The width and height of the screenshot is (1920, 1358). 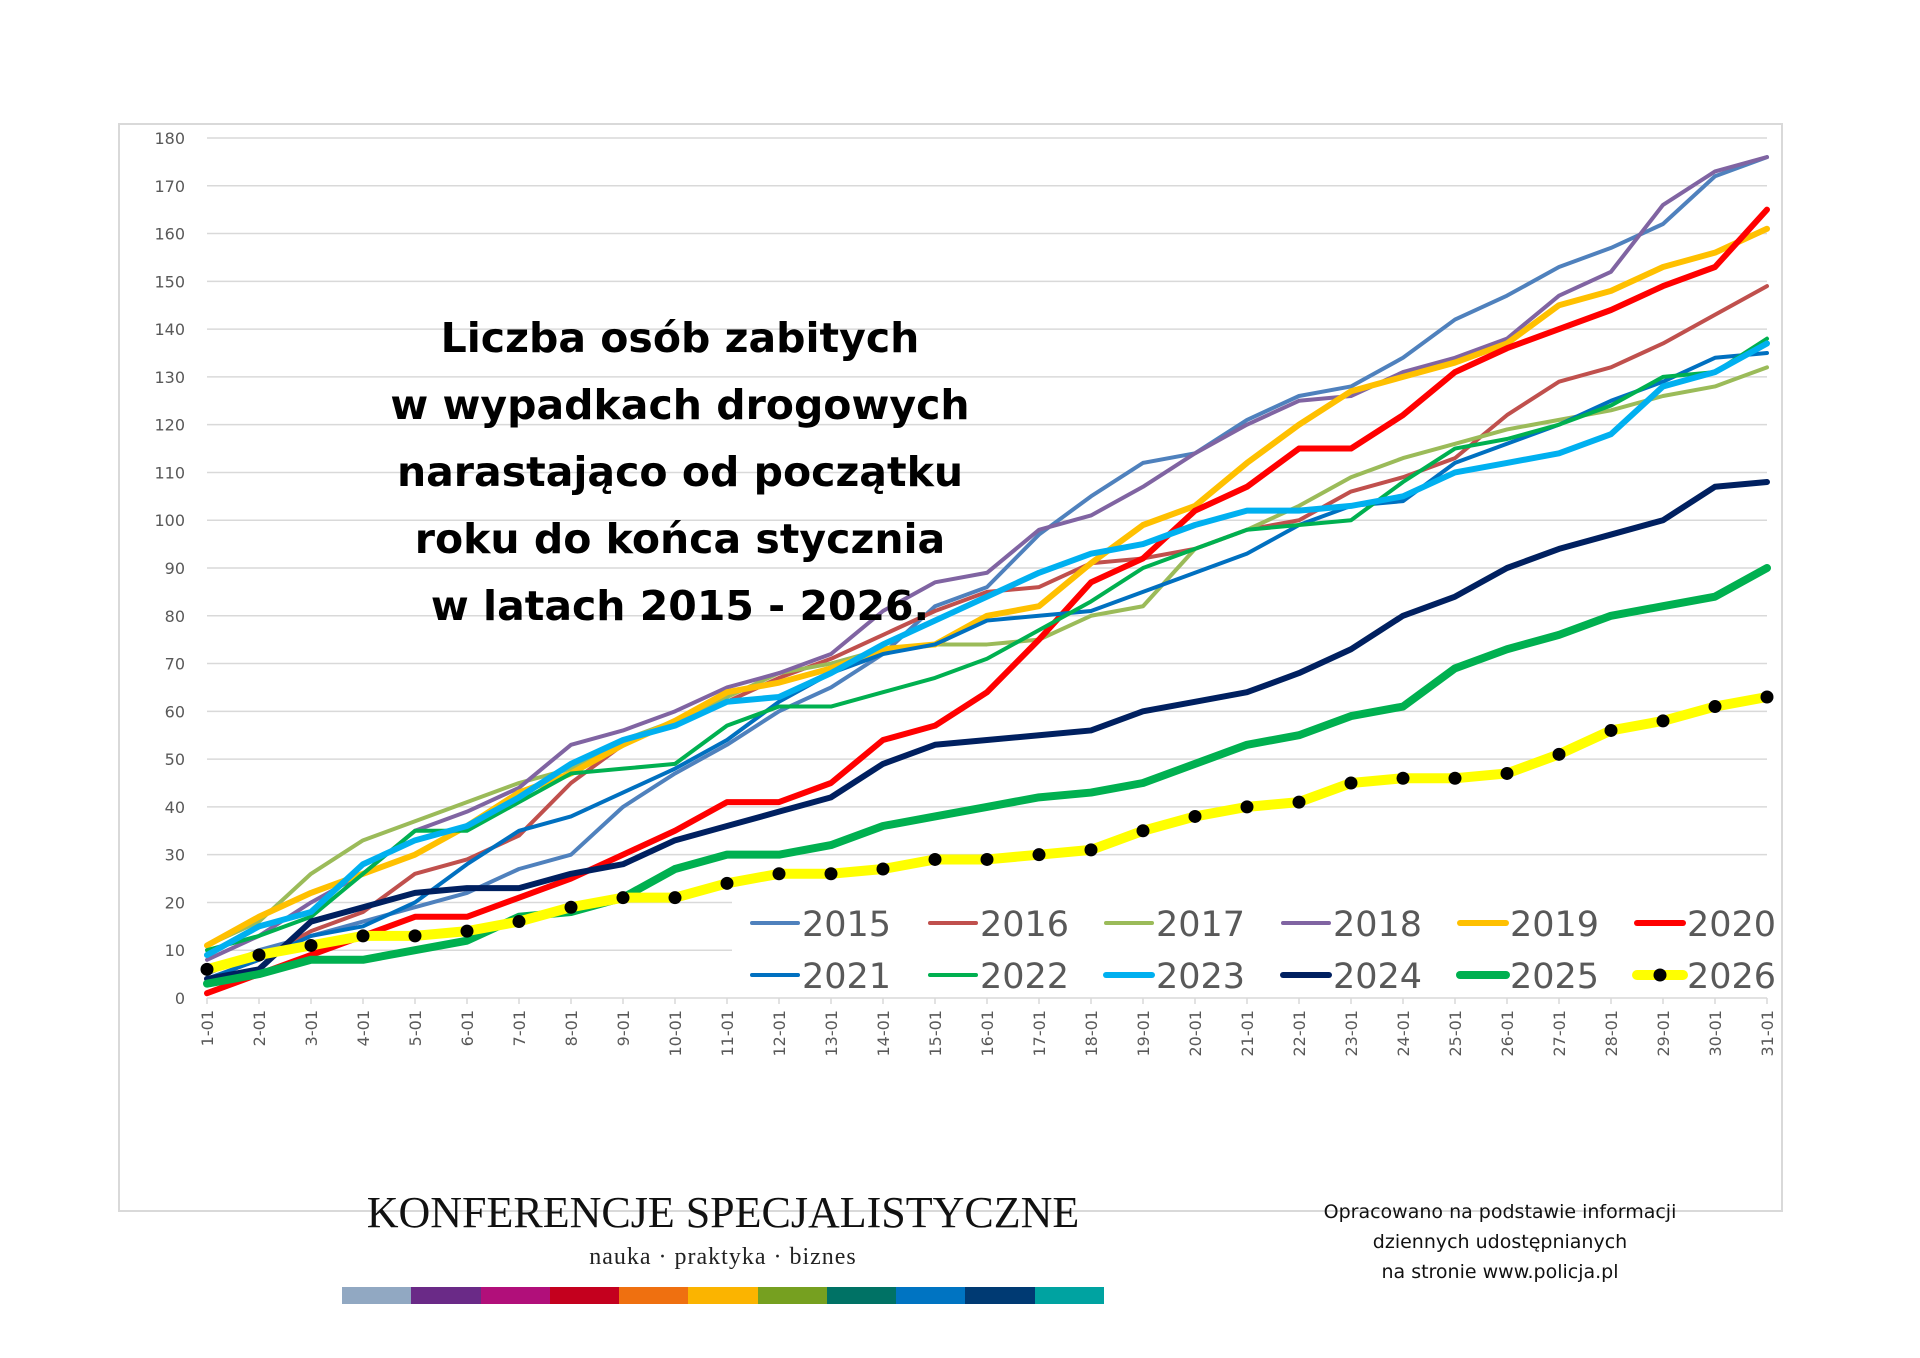 I want to click on x-tick-label: 14-01, so click(x=883, y=1033).